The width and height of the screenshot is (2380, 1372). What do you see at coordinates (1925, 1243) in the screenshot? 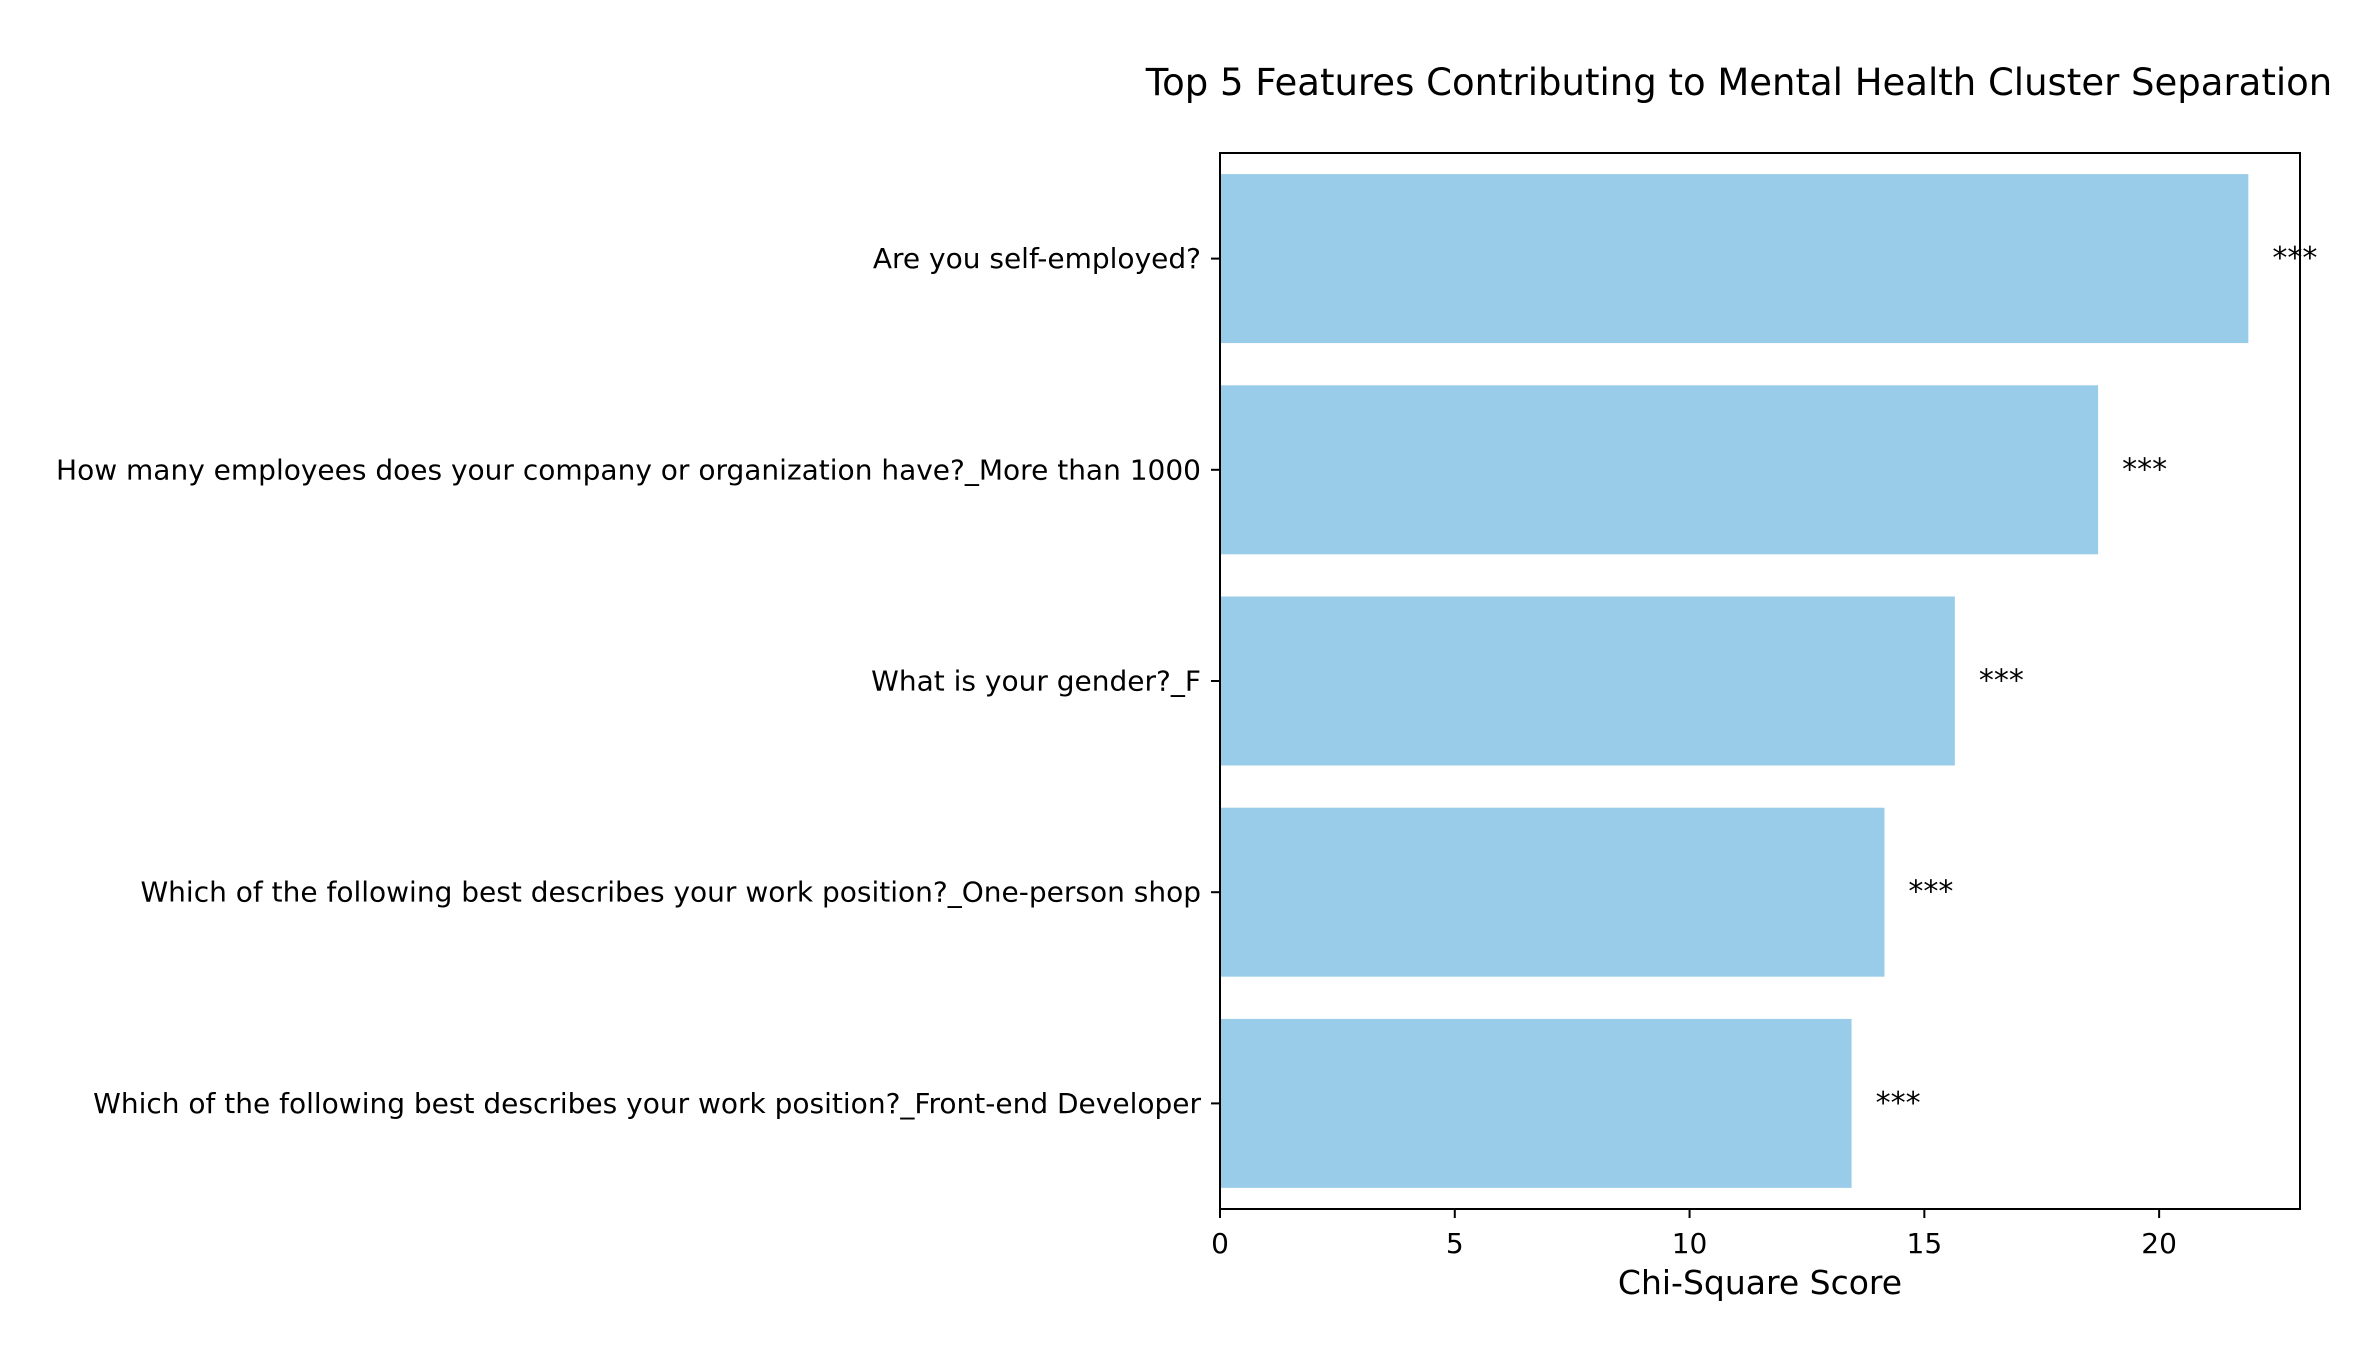
I see `x-tick-label: 15` at bounding box center [1925, 1243].